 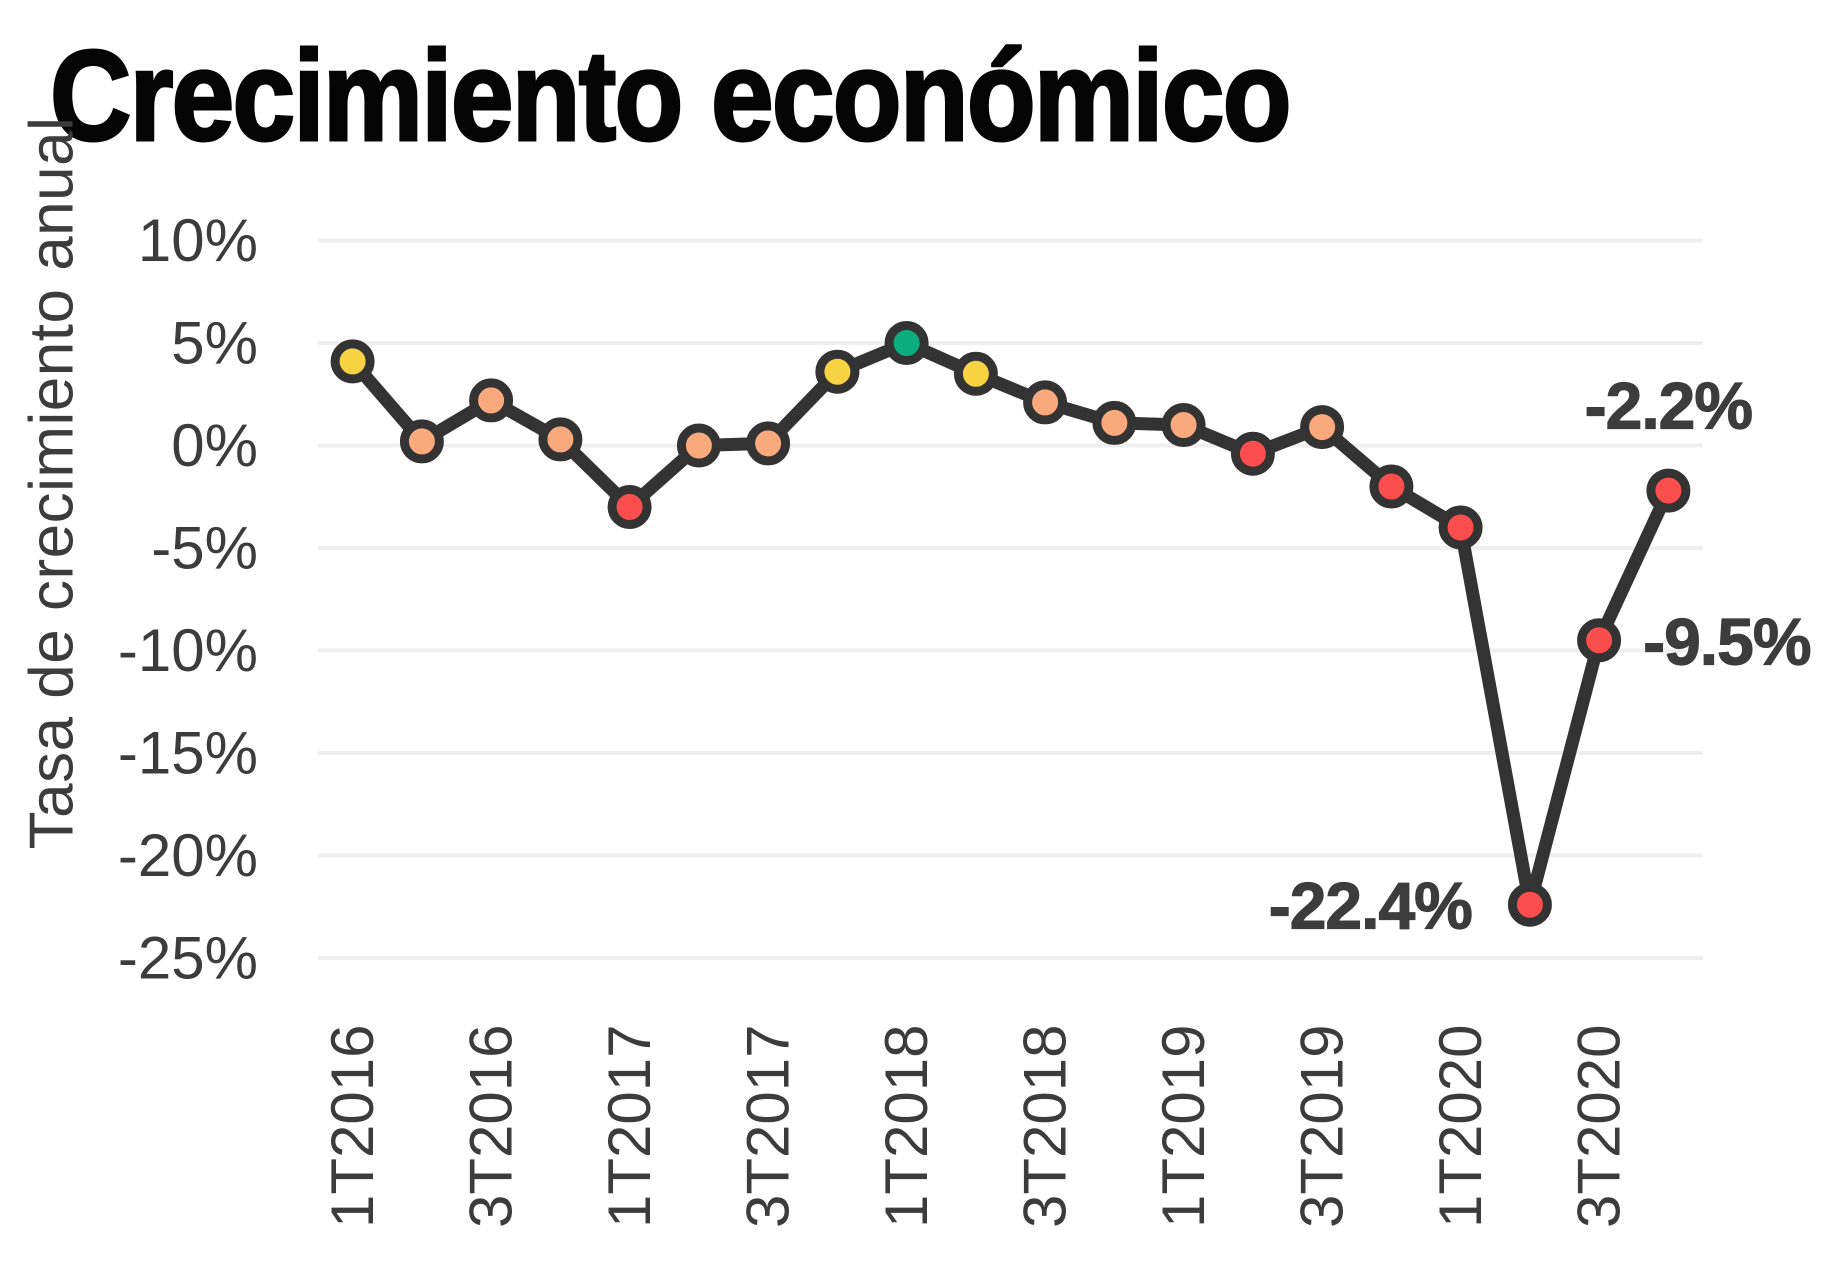 What do you see at coordinates (188, 650) in the screenshot?
I see `y-tick-label: -10%` at bounding box center [188, 650].